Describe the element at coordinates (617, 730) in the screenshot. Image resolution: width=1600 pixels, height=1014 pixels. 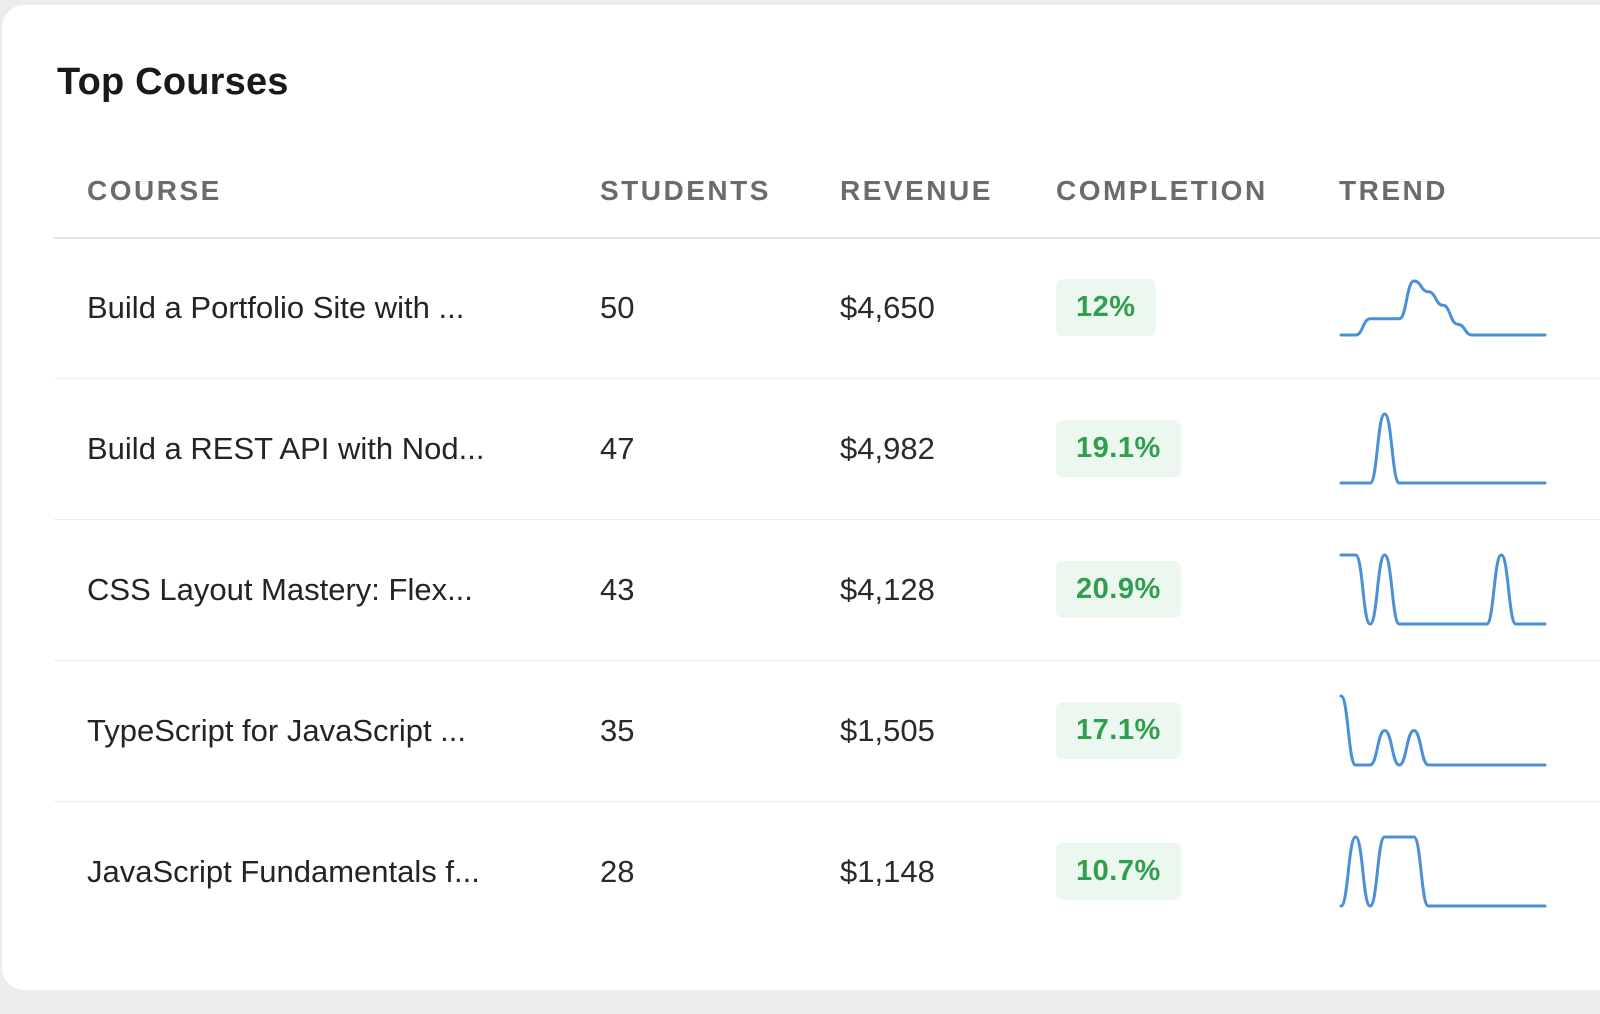
I see `students-count: 35` at that location.